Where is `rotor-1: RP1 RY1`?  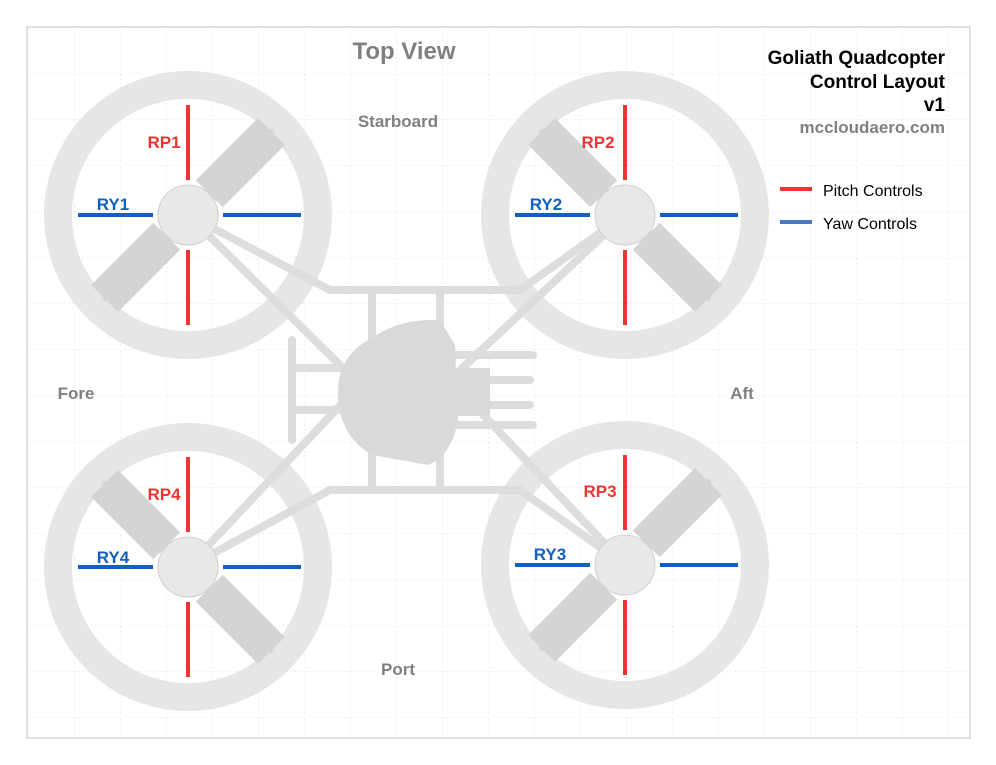 rotor-1: RP1 RY1 is located at coordinates (189, 215).